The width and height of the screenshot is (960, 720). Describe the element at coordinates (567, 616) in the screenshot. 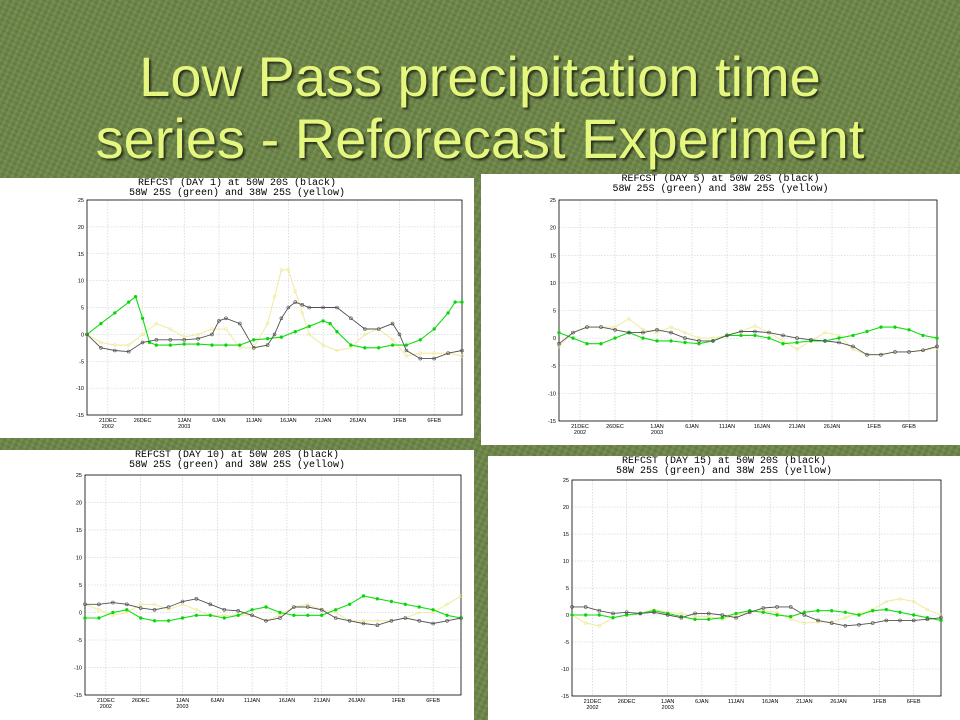

I see `y-tick-label: 0` at that location.